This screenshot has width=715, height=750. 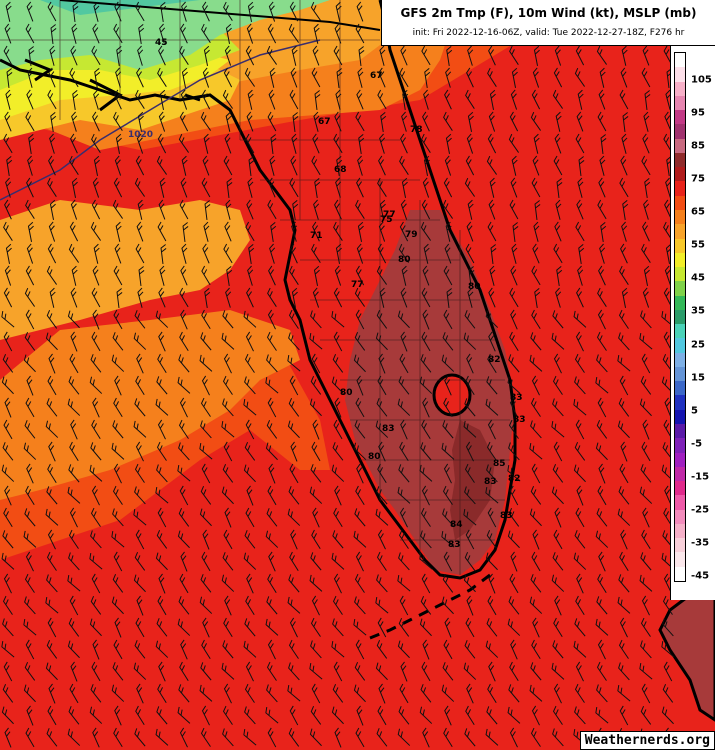 What do you see at coordinates (494, 360) in the screenshot?
I see `temperature-label: 82` at bounding box center [494, 360].